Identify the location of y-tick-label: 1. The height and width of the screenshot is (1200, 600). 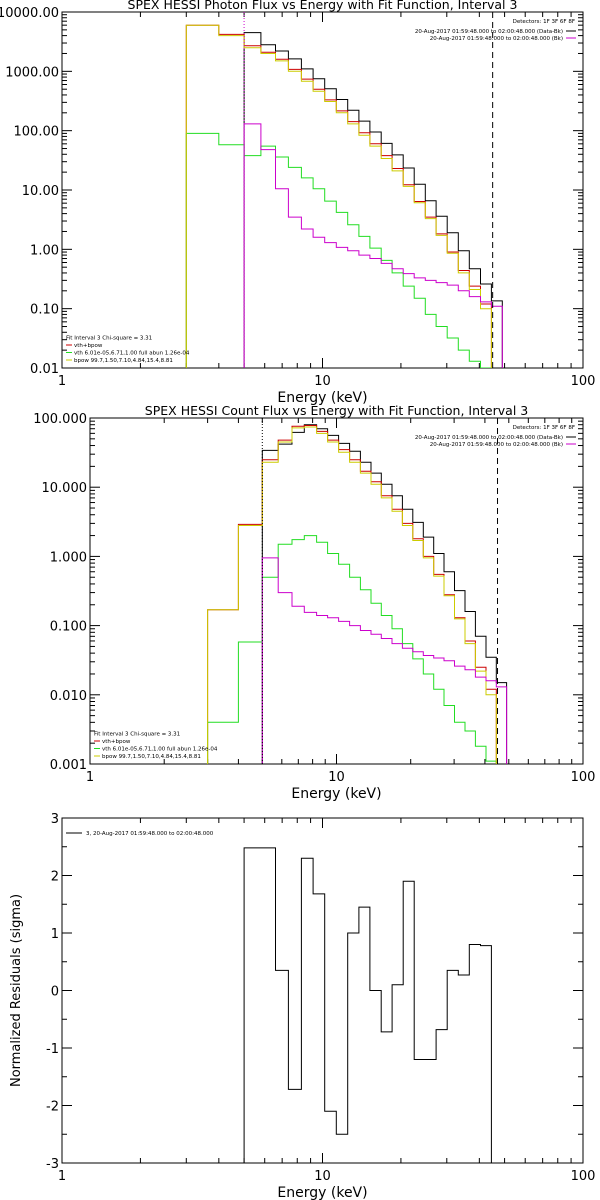
(55, 934).